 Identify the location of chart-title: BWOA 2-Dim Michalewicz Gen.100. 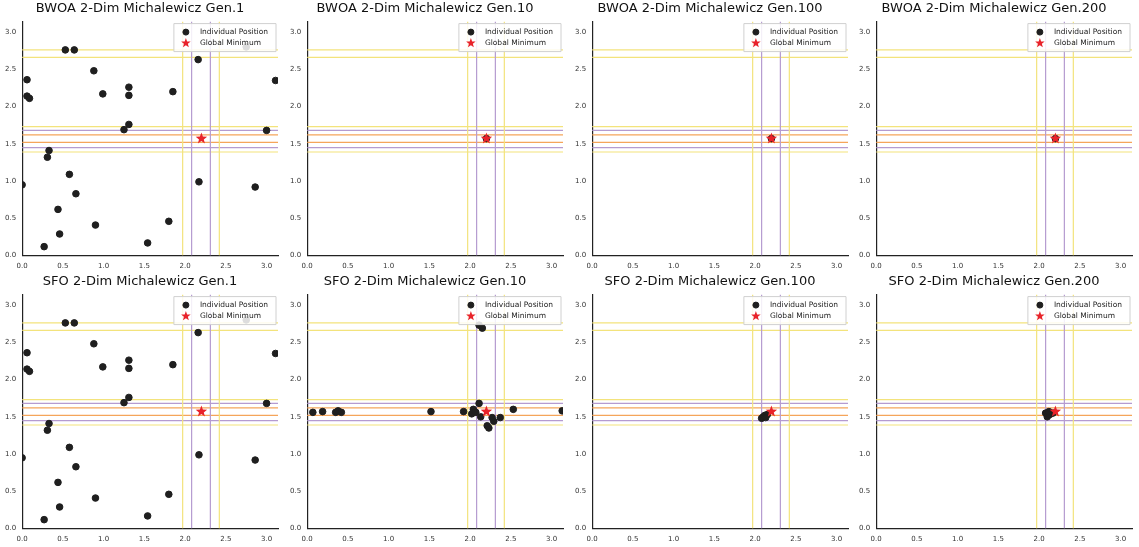
(709, 8).